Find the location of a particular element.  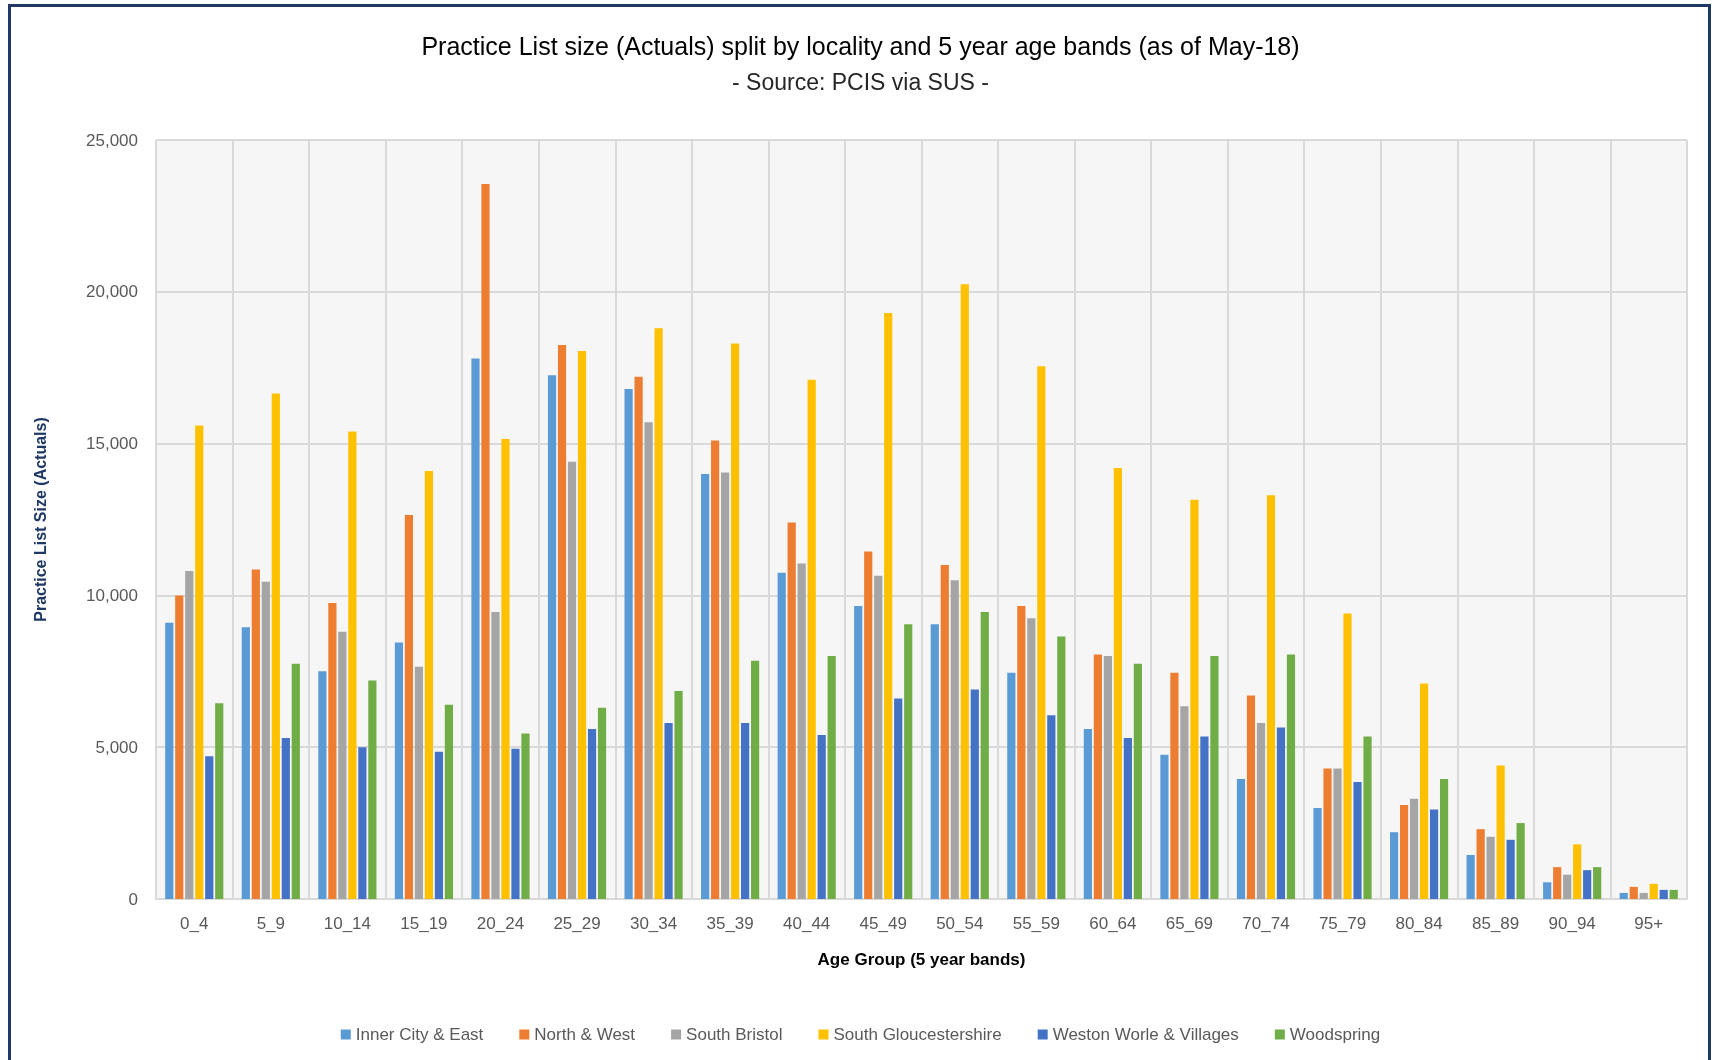

x-tick-label: 15_19 is located at coordinates (424, 923).